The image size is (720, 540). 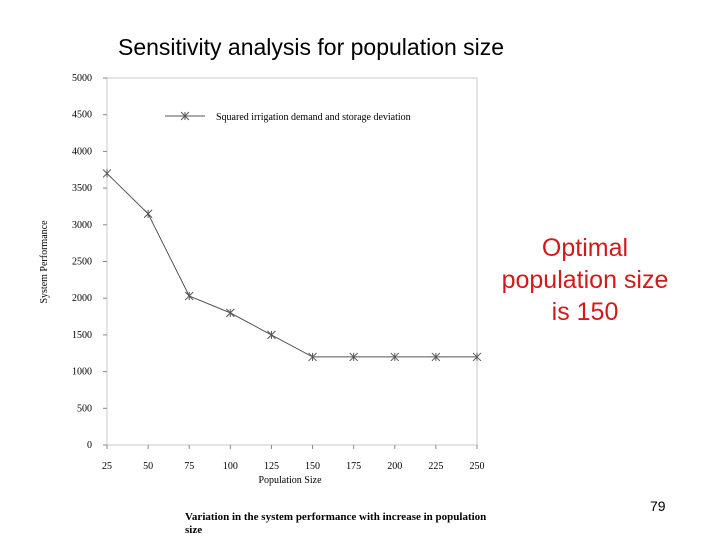 What do you see at coordinates (82, 225) in the screenshot?
I see `y-tick-label: 3000` at bounding box center [82, 225].